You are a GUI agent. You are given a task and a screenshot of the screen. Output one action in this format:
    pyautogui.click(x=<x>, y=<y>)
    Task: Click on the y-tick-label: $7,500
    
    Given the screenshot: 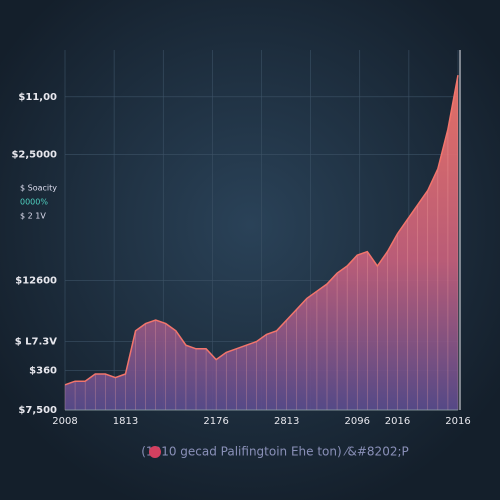 What is the action you would take?
    pyautogui.click(x=37, y=410)
    